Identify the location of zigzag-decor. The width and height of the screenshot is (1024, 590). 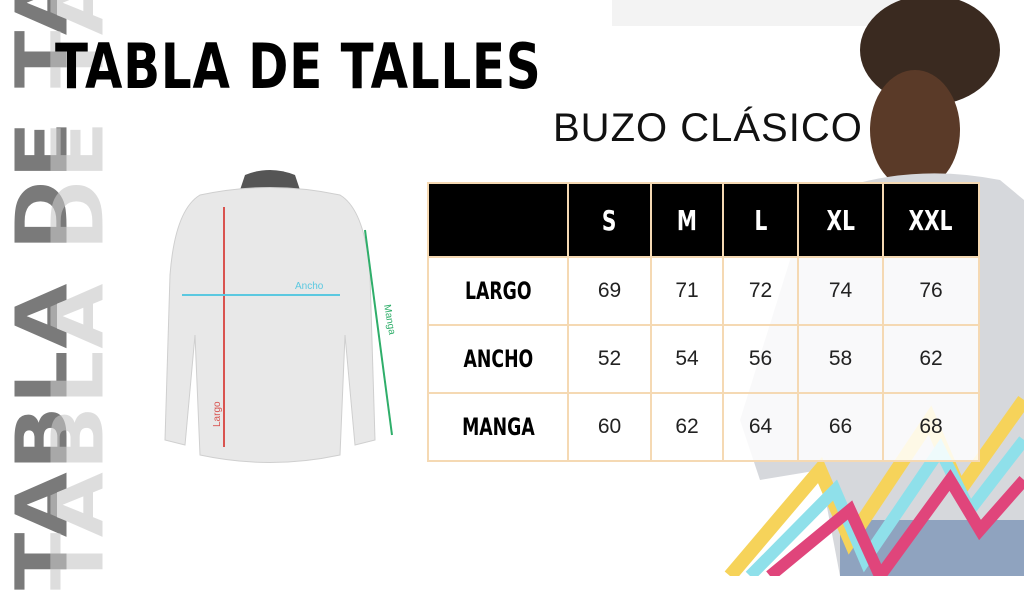
(874, 485).